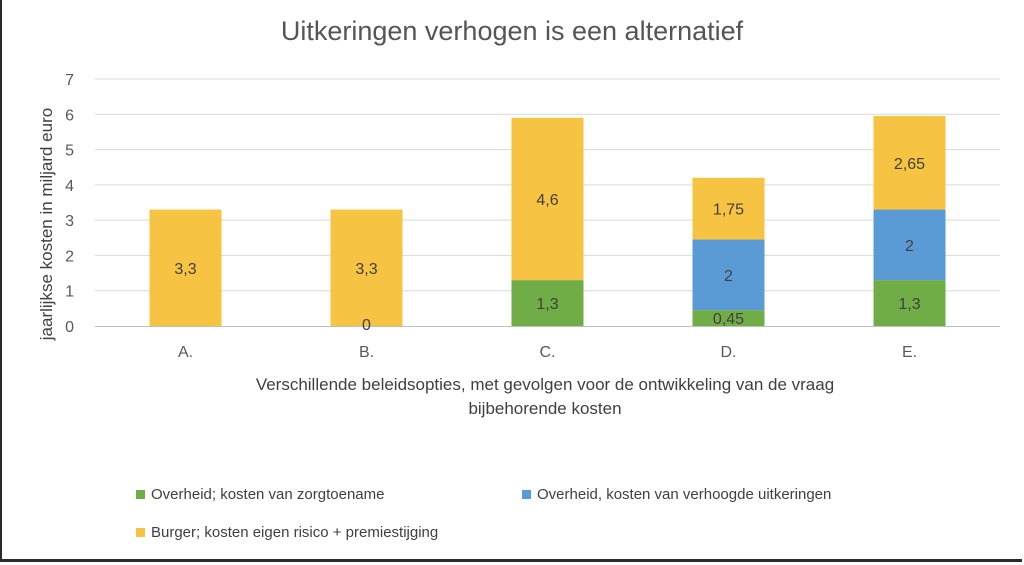  Describe the element at coordinates (366, 352) in the screenshot. I see `x-tick-label: B.` at that location.